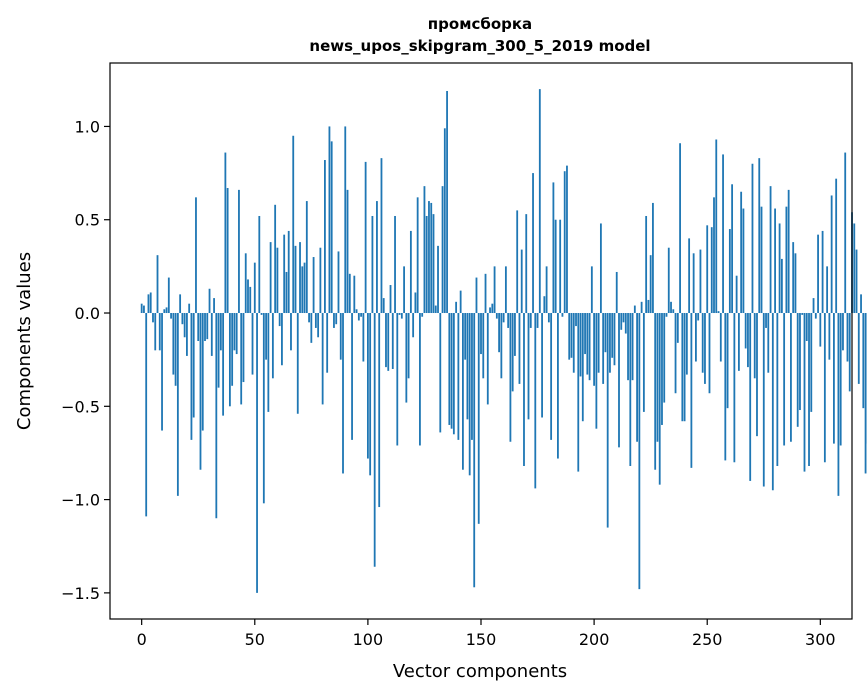  Describe the element at coordinates (707, 639) in the screenshot. I see `x-tick-label: 250` at that location.